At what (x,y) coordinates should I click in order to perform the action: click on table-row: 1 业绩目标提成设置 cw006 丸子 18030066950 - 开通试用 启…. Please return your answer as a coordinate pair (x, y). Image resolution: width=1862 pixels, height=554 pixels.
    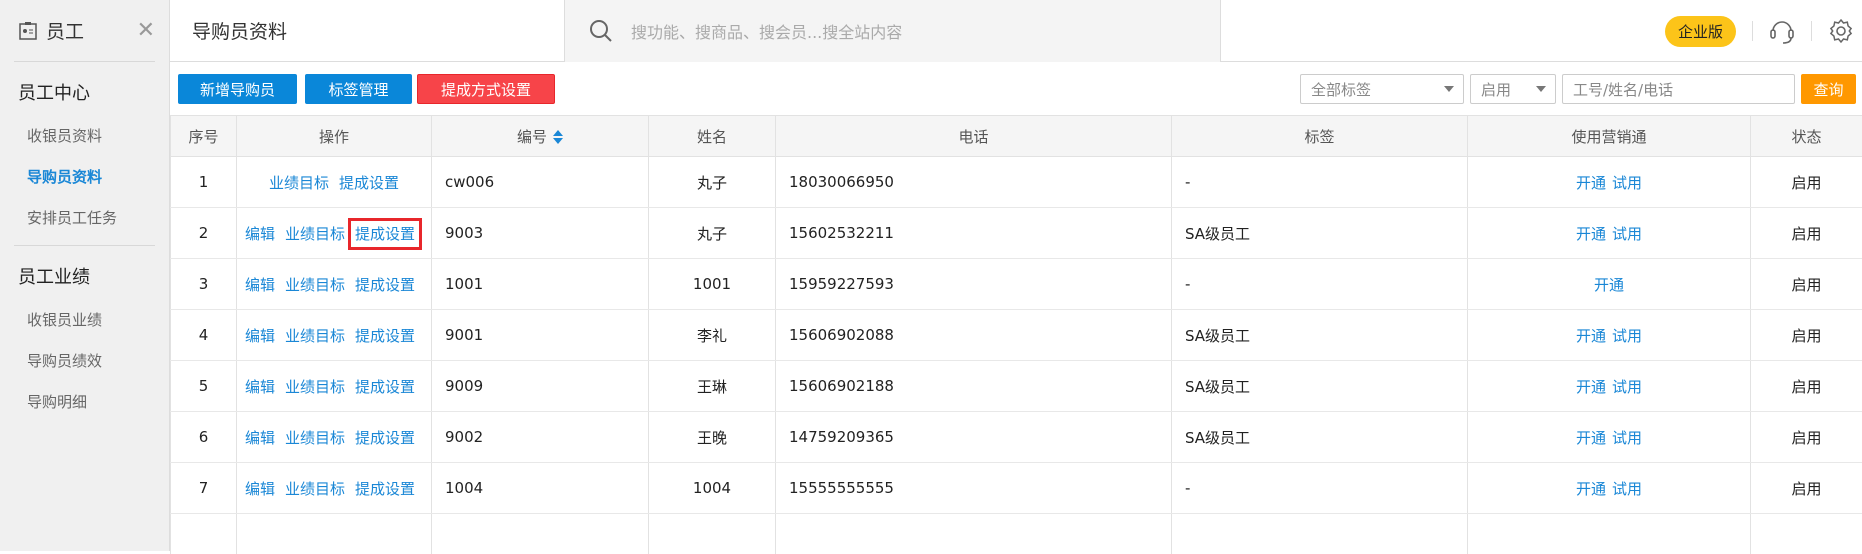
    Looking at the image, I should click on (1016, 182).